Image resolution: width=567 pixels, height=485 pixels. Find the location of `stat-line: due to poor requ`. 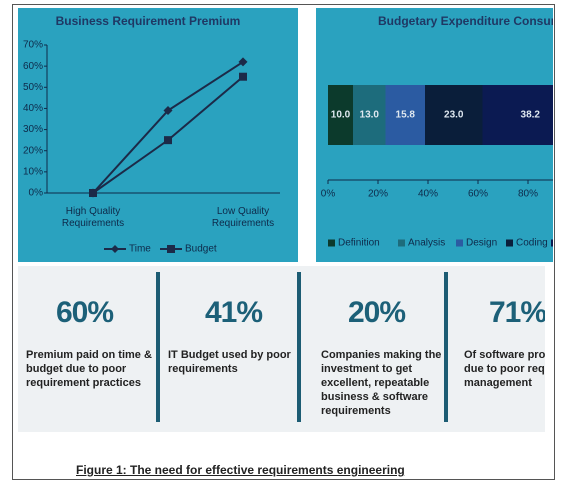

stat-line: due to poor requ is located at coordinates (504, 369).